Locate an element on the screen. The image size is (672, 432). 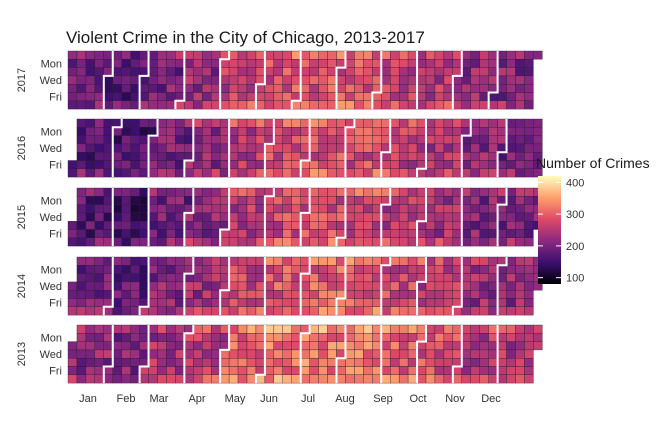
month-axis: Jan Feb Mar Apr May Jun Jul Aug Sep Oct Nov Dec is located at coordinates (290, 399).